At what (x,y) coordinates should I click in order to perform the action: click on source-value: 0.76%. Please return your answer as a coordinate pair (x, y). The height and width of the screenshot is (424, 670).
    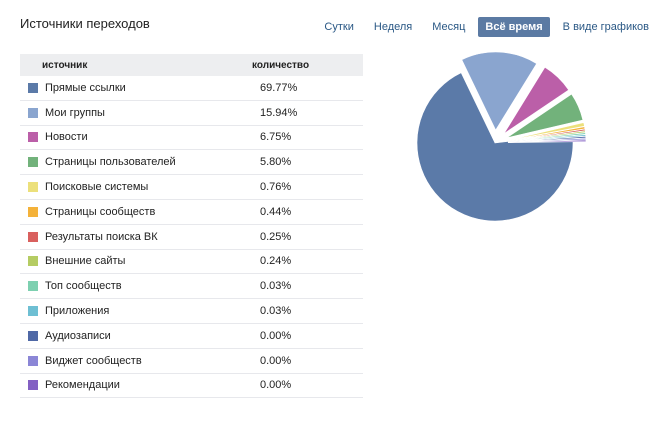
    Looking at the image, I should click on (276, 187).